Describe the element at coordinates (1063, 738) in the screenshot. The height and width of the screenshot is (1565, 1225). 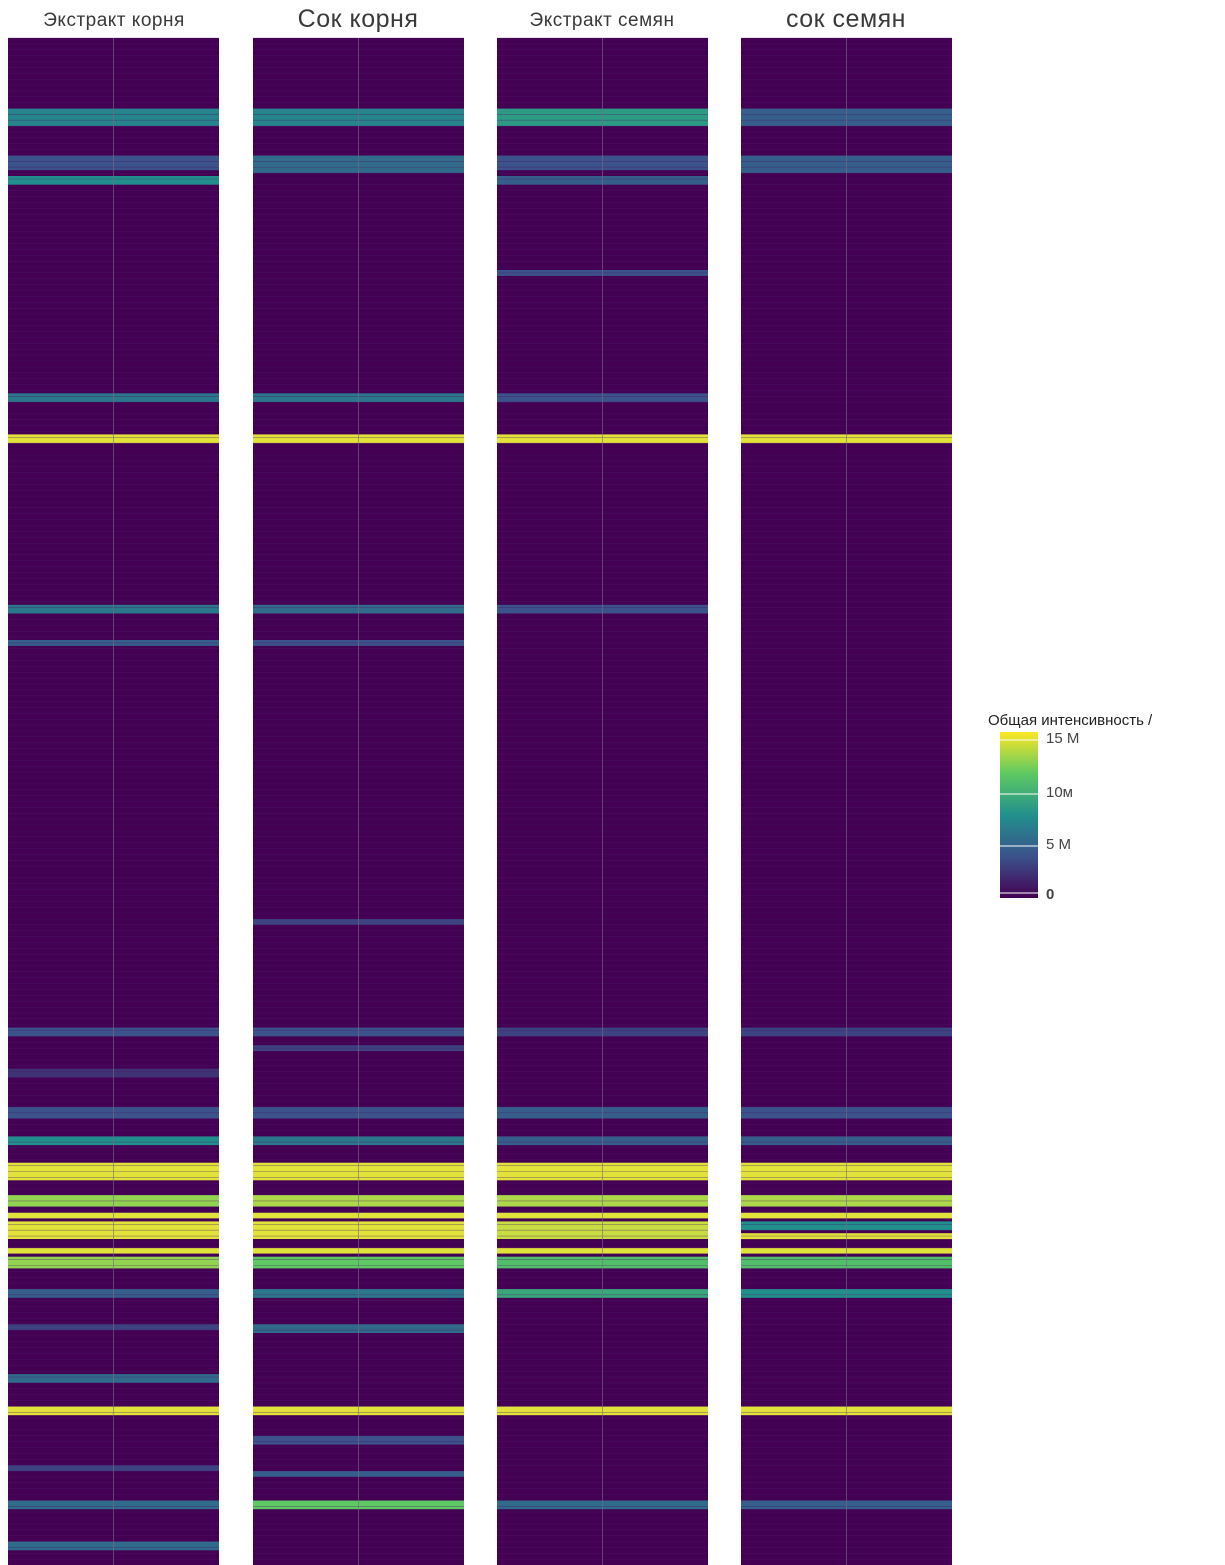
I see `legend-tick-label-15m: 15 M` at that location.